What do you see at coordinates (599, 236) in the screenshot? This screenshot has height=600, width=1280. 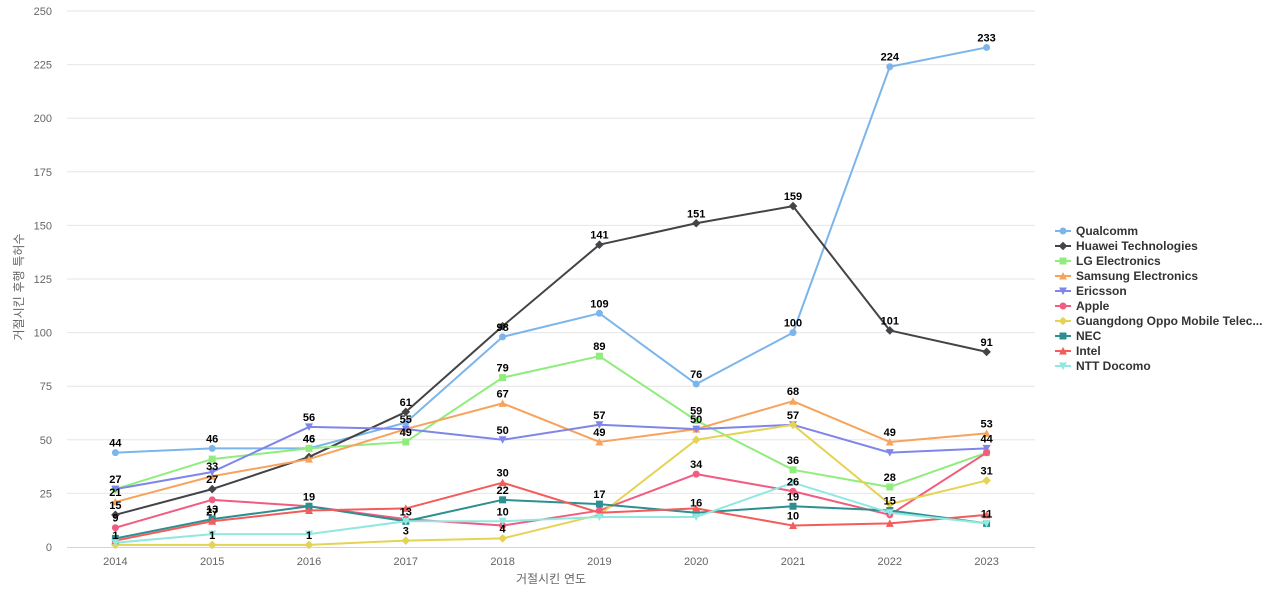 I see `data-label: 141` at bounding box center [599, 236].